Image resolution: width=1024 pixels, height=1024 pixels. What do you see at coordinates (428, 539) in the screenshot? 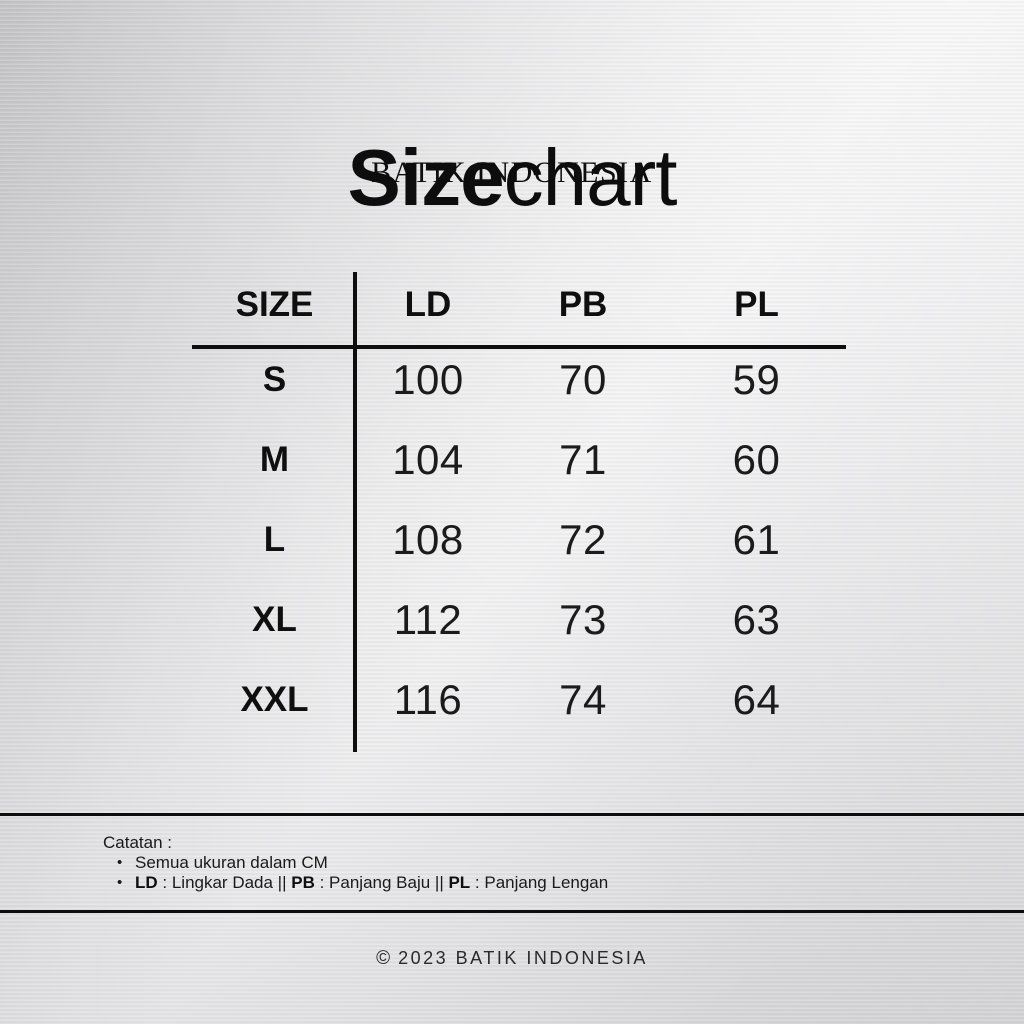
I see `cell-ld: 108` at bounding box center [428, 539].